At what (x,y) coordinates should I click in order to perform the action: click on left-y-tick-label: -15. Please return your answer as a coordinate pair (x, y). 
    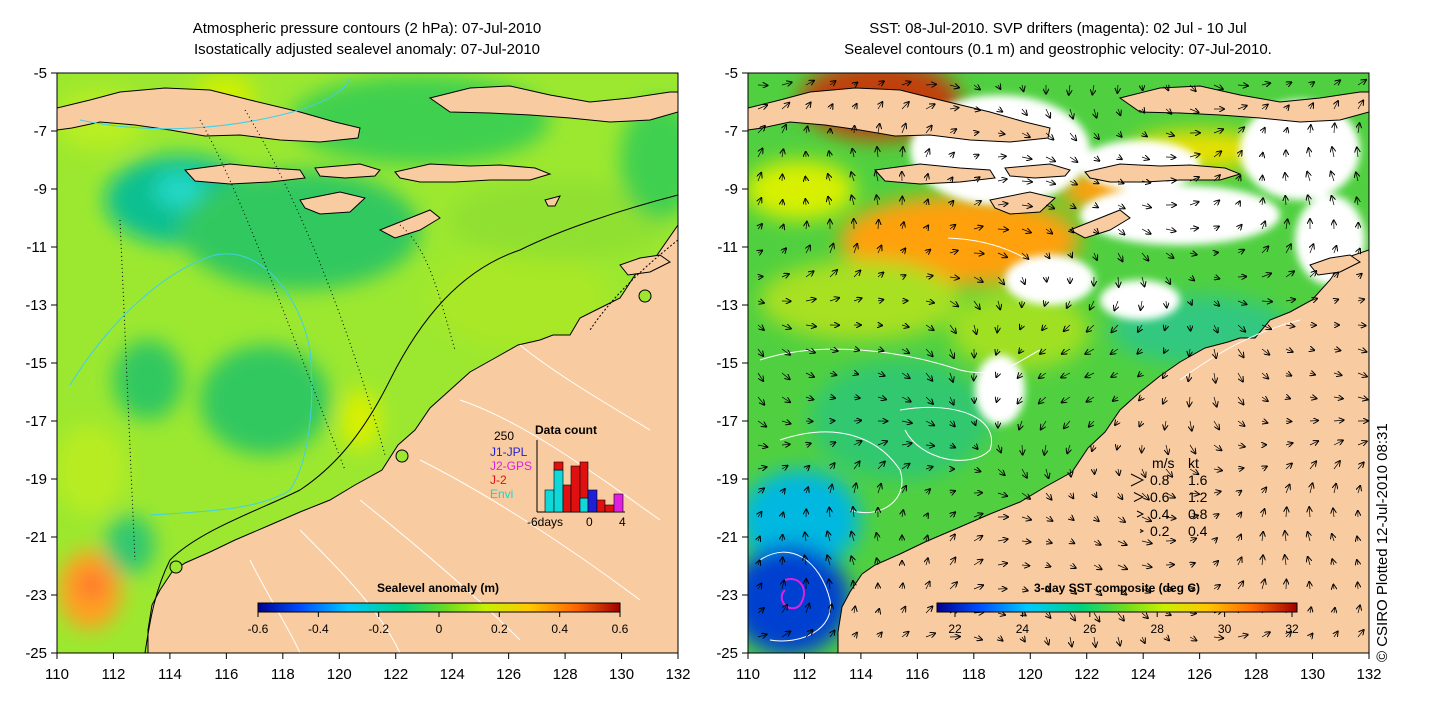
    Looking at the image, I should click on (36, 363).